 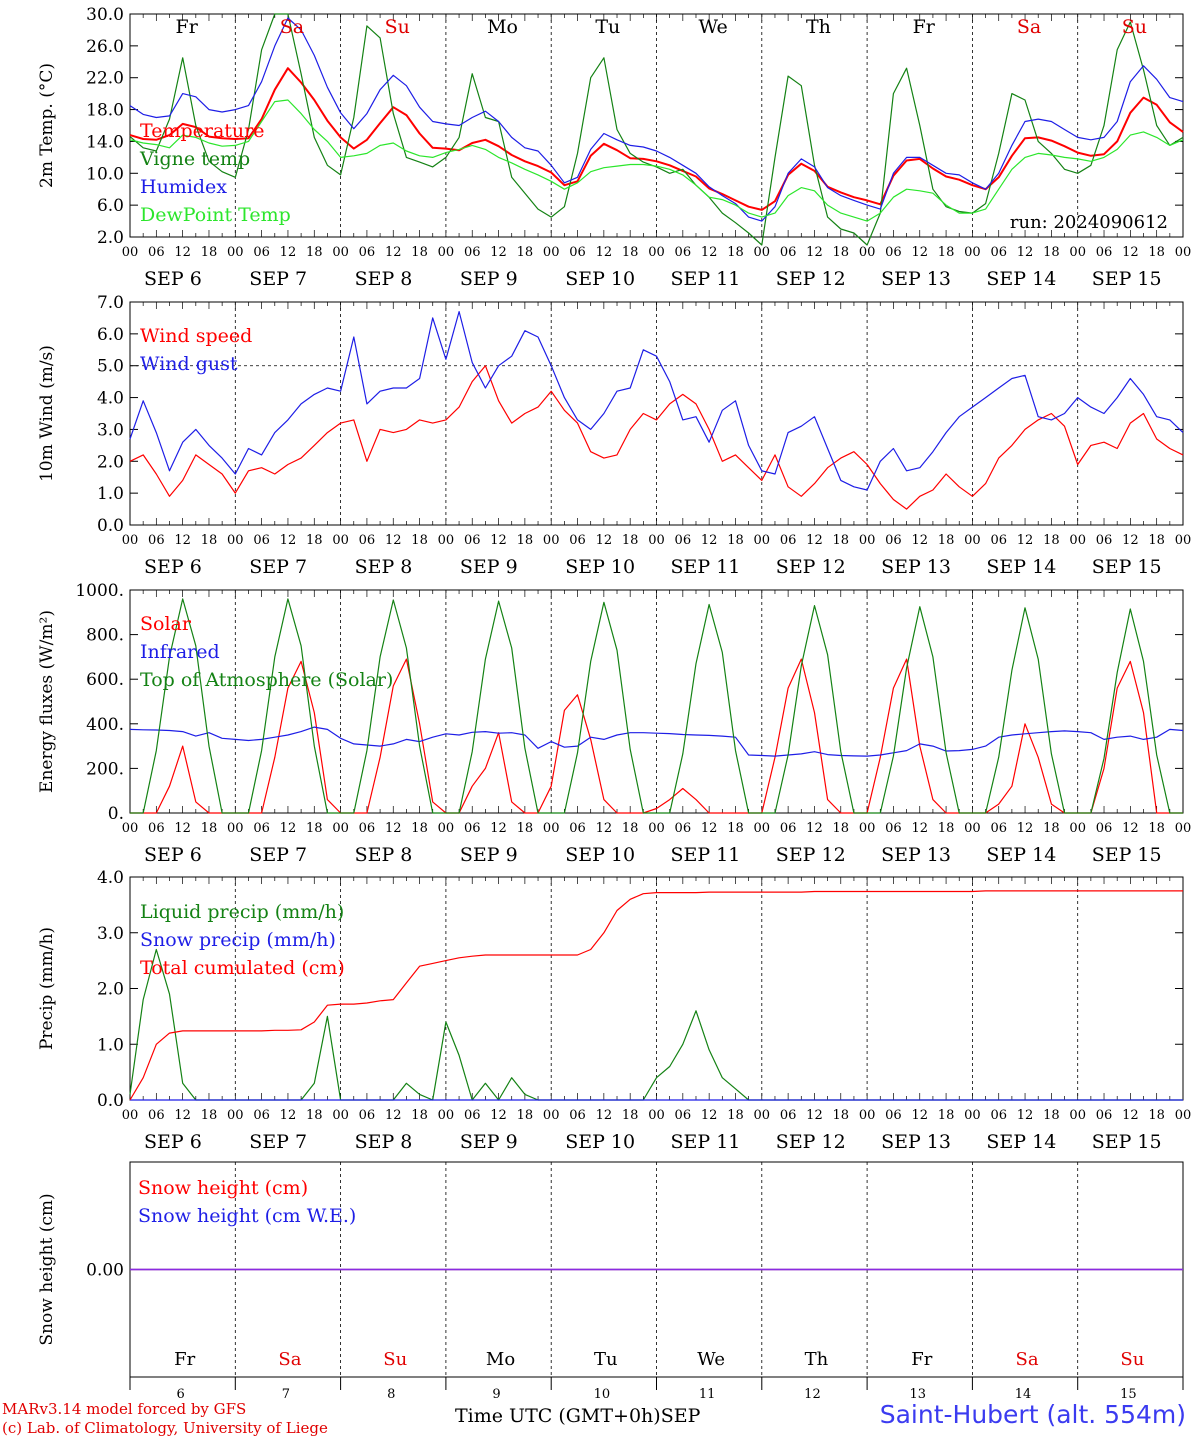 What do you see at coordinates (110, 335) in the screenshot?
I see `y-tick-label: 6.0` at bounding box center [110, 335].